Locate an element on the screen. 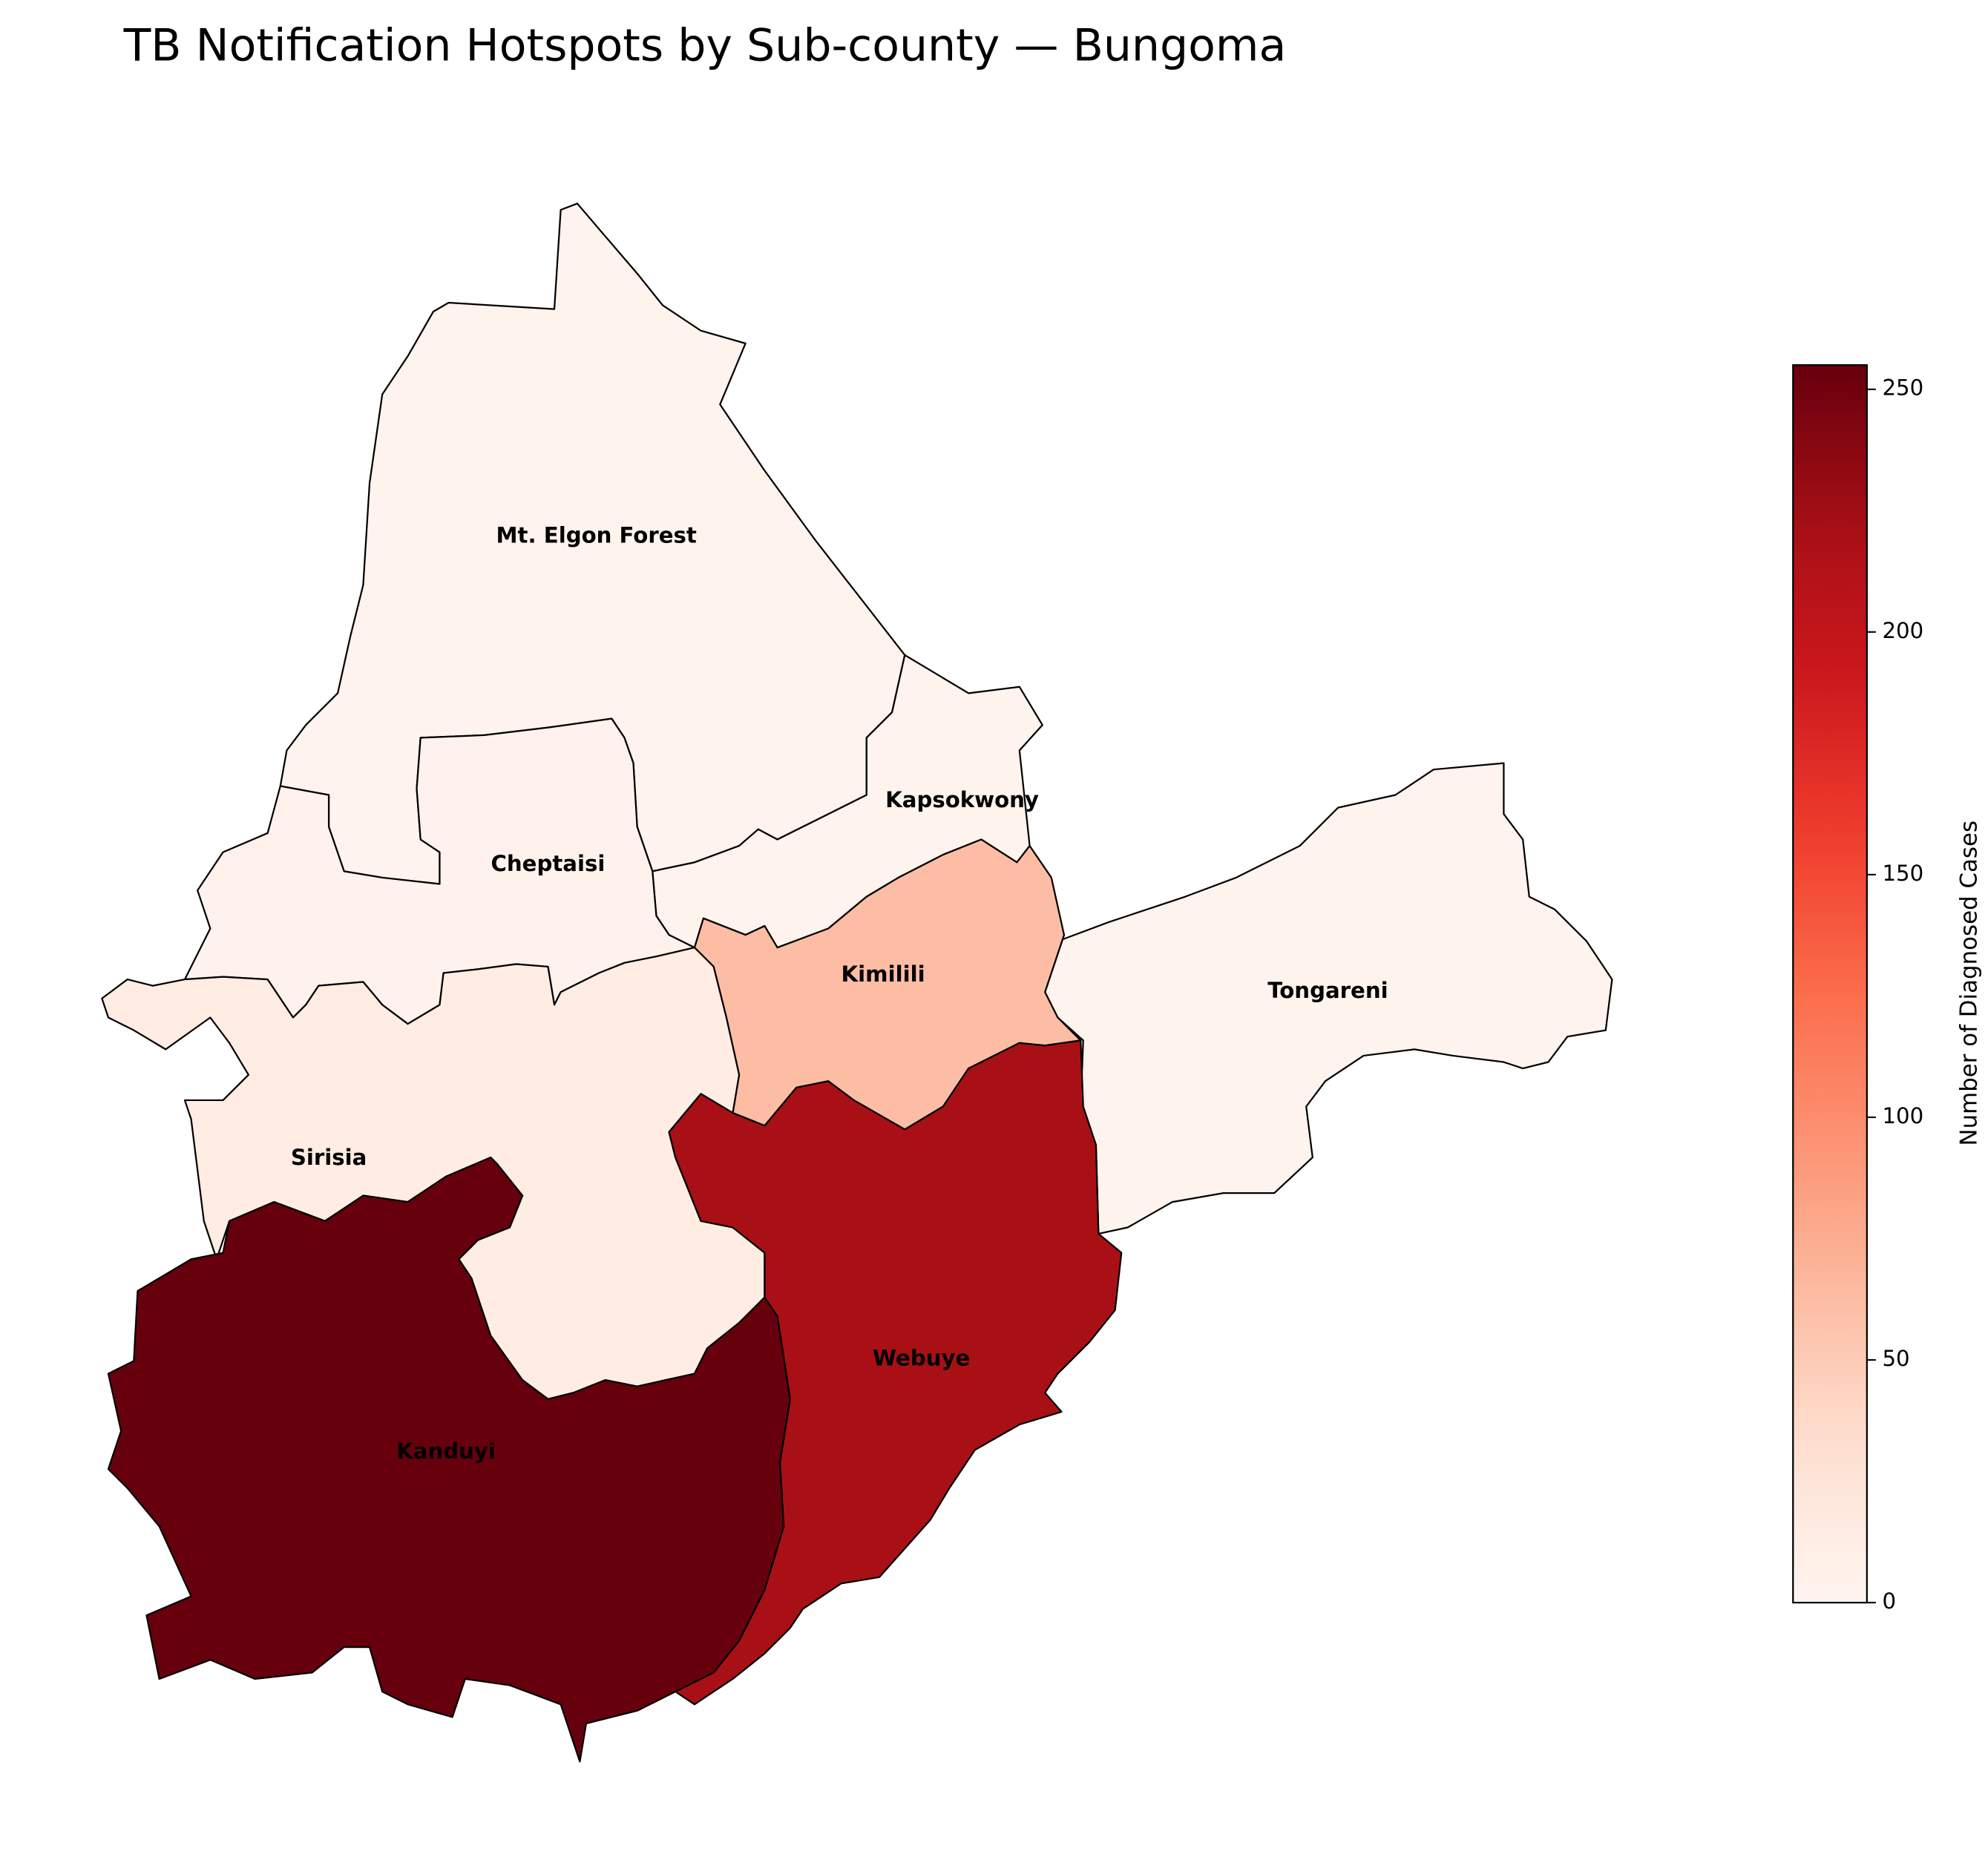  colorbar-tick-label: 50 is located at coordinates (1896, 1358).